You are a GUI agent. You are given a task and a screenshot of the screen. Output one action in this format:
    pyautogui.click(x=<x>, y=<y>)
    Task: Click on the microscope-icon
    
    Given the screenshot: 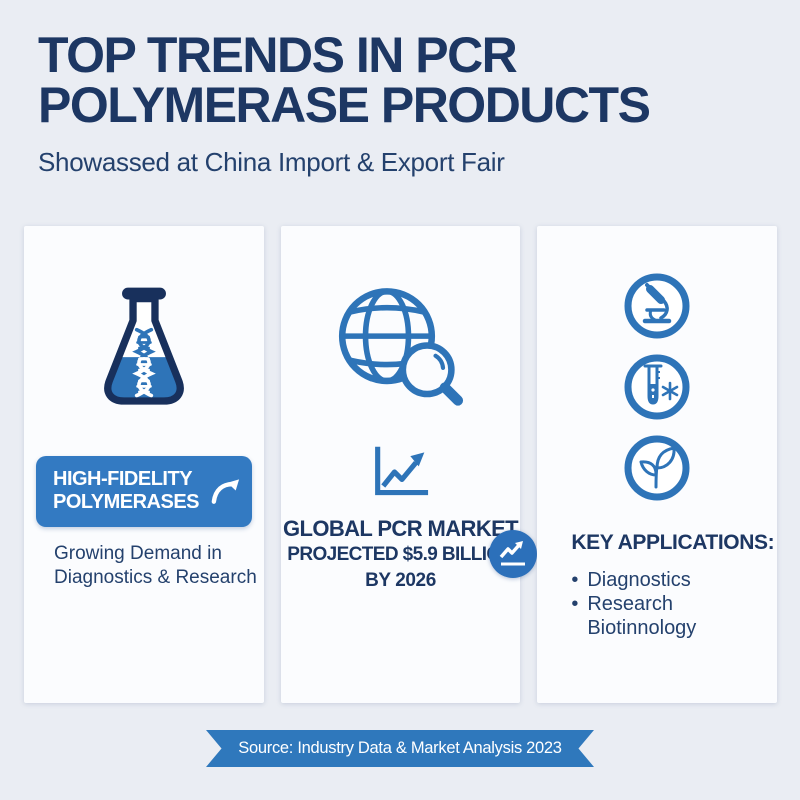 What is the action you would take?
    pyautogui.click(x=657, y=306)
    